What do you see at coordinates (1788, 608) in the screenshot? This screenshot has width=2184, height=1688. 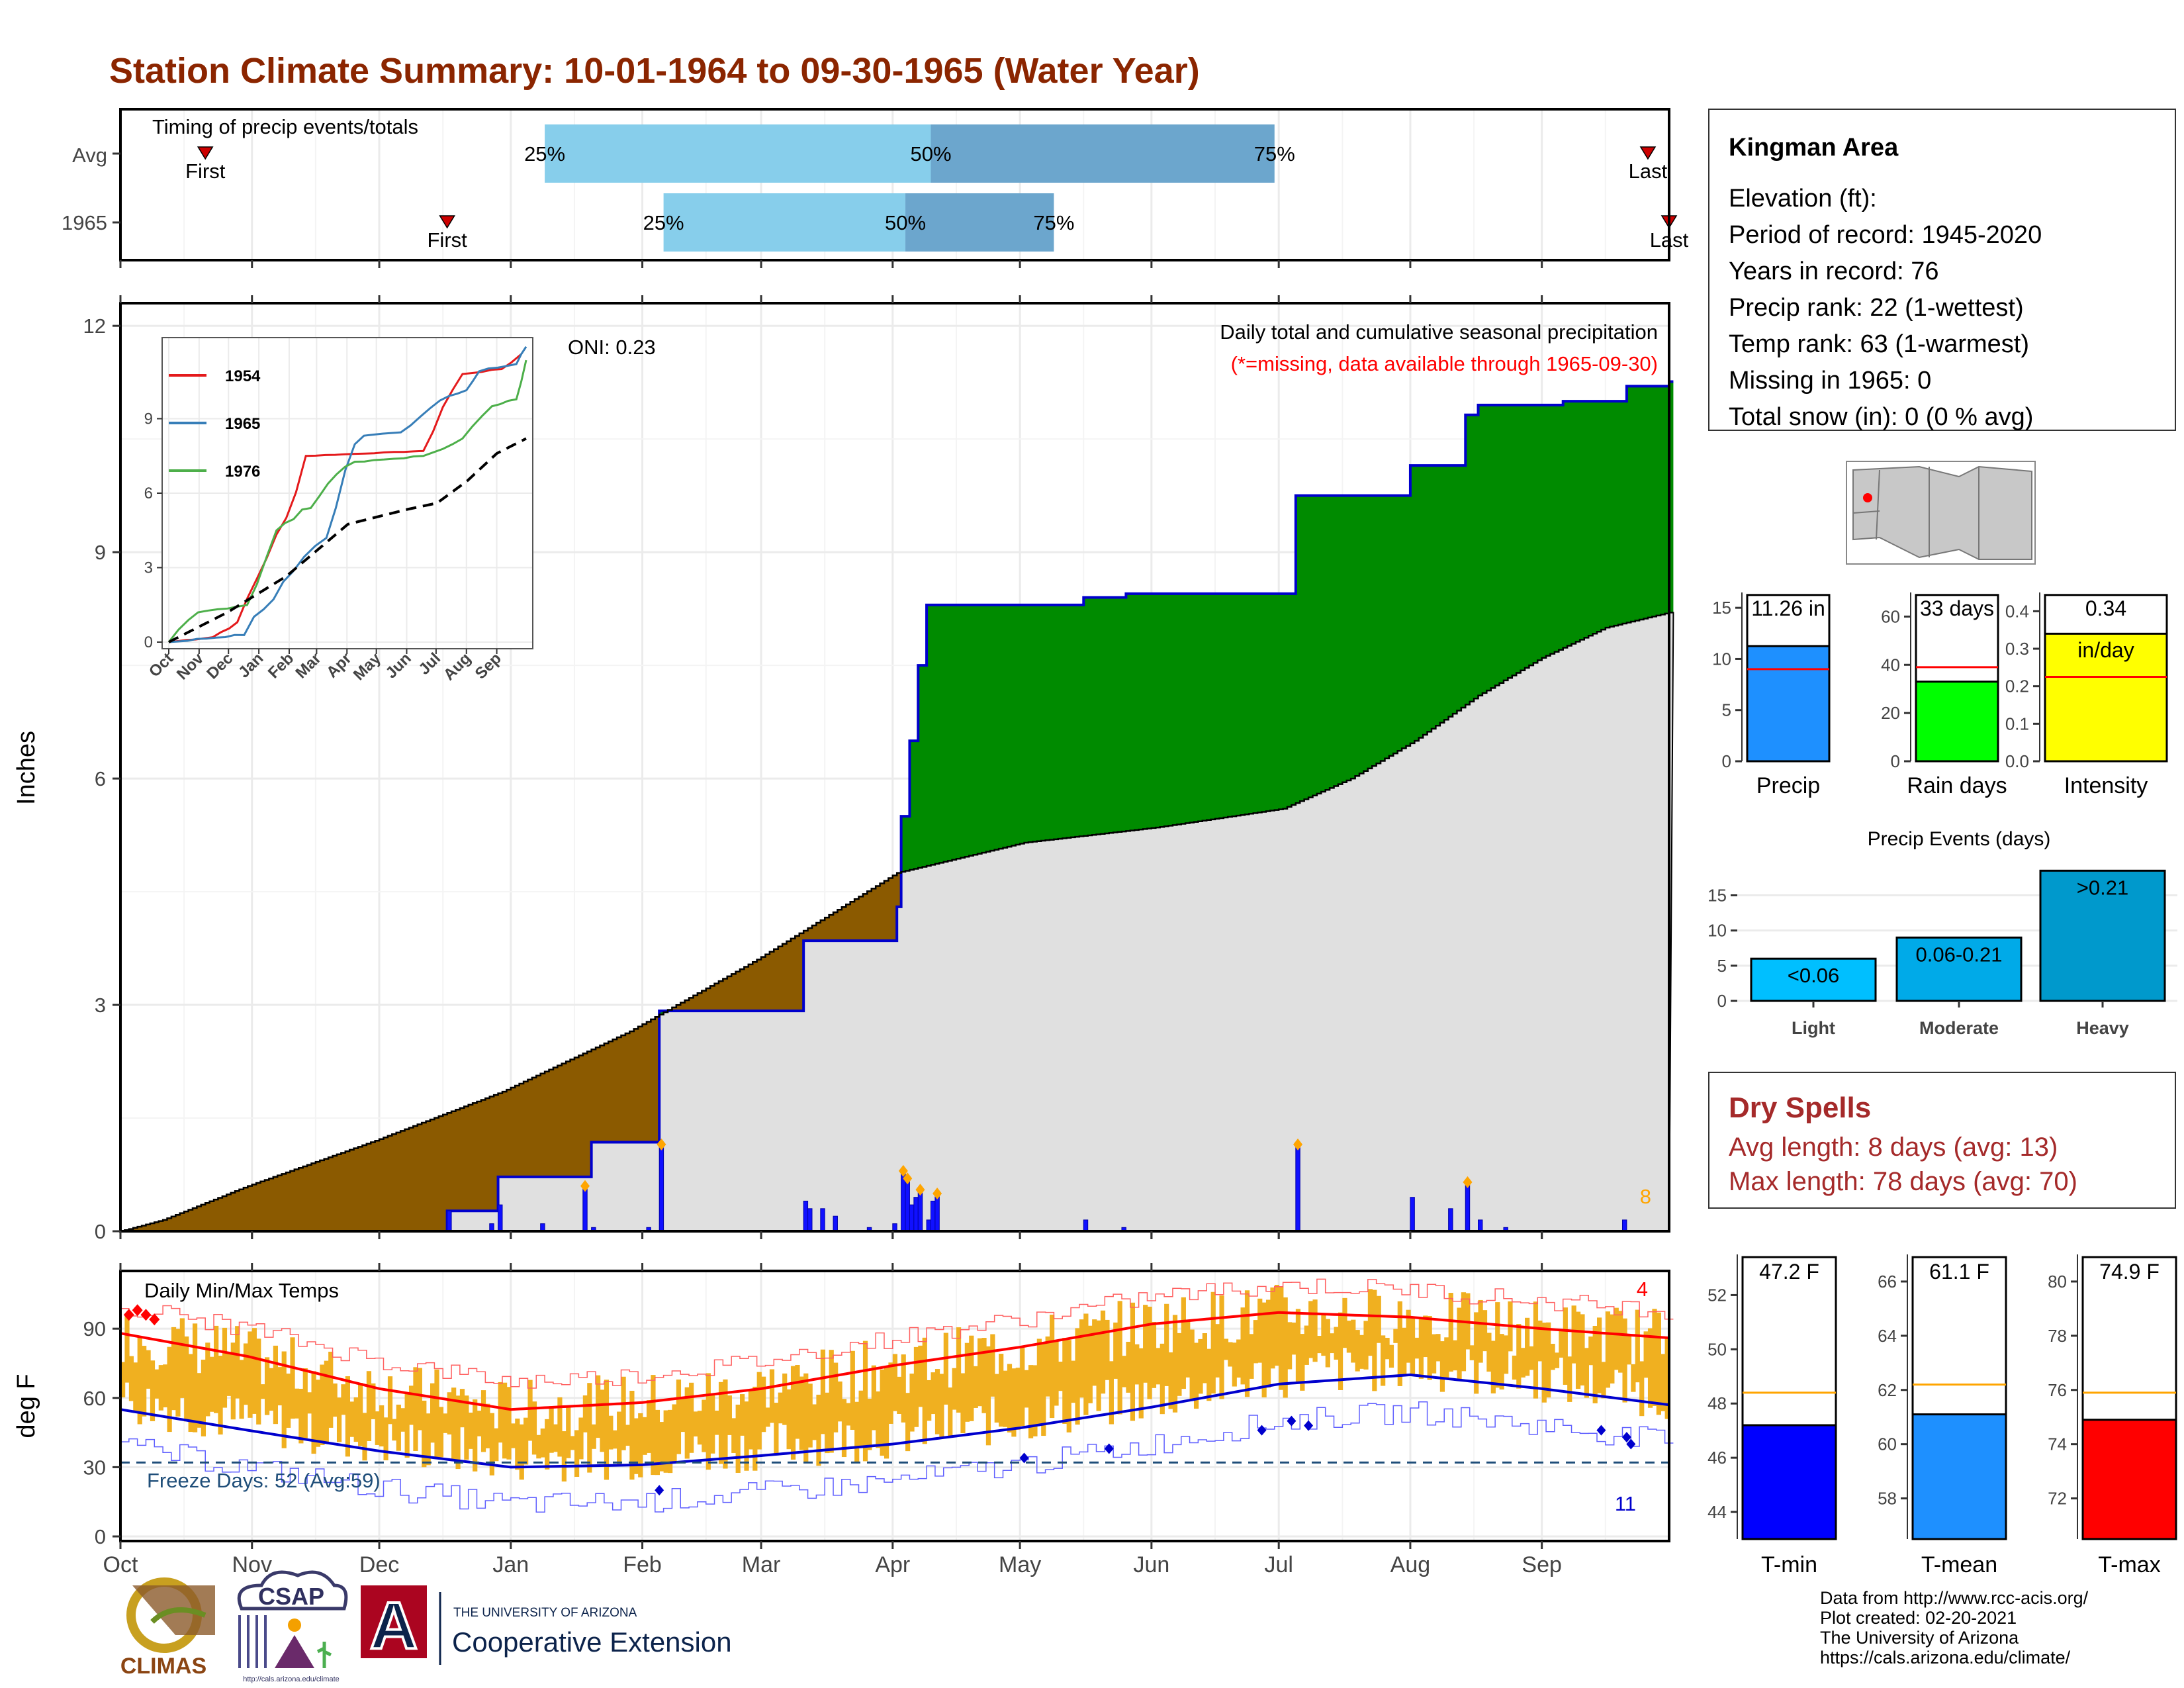 I see `mini-bar-value-label: 11.26 in` at bounding box center [1788, 608].